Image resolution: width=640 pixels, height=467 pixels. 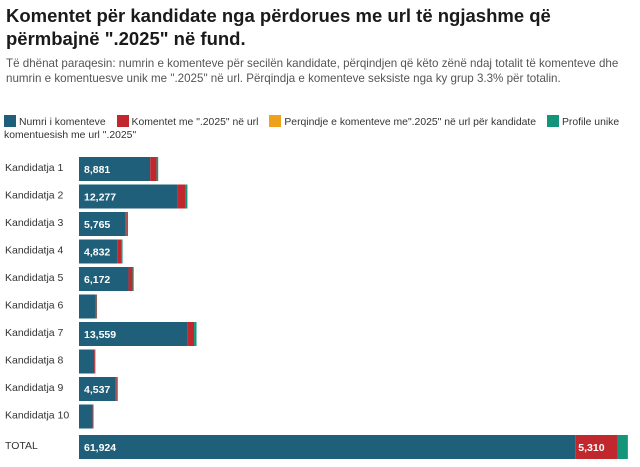 I want to click on legend-item-comments: Numri i komenteve, so click(x=59, y=121).